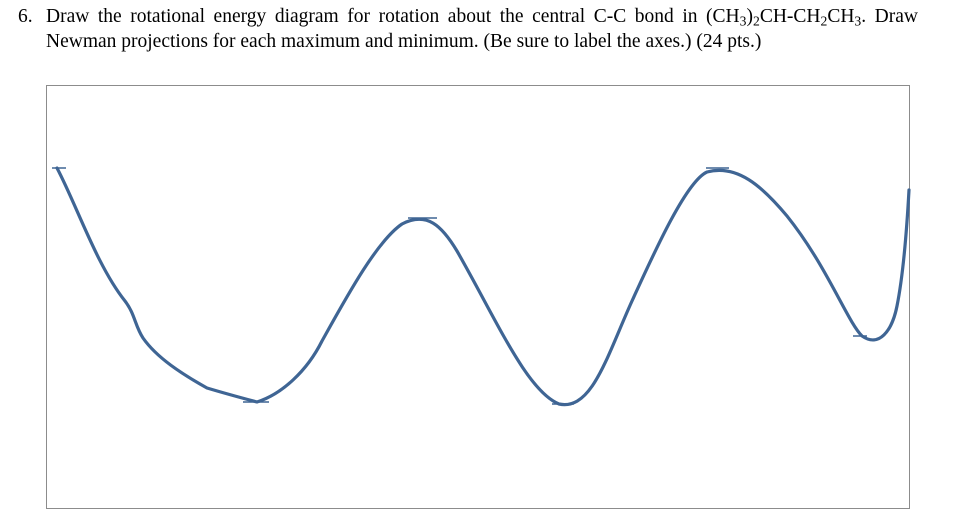 This screenshot has height=524, width=968. What do you see at coordinates (743, 21) in the screenshot?
I see `subscript-1: 3` at bounding box center [743, 21].